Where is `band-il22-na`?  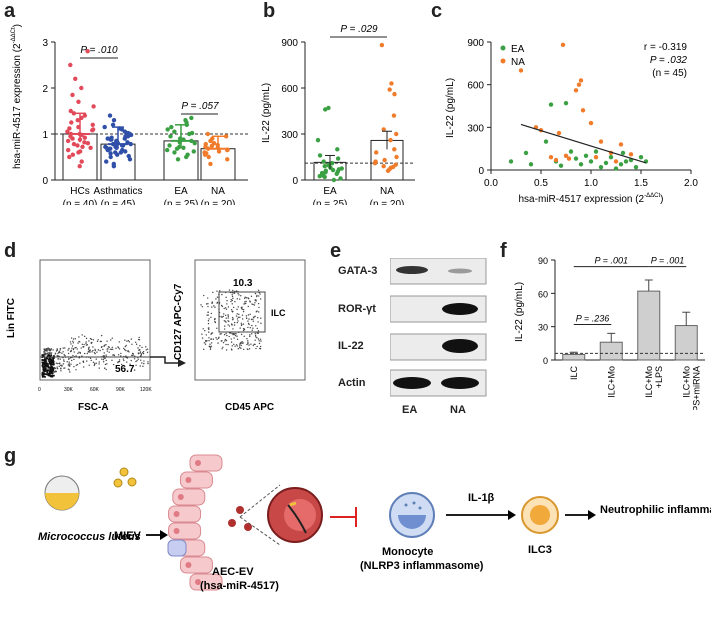 band-il22-na is located at coordinates (460, 346).